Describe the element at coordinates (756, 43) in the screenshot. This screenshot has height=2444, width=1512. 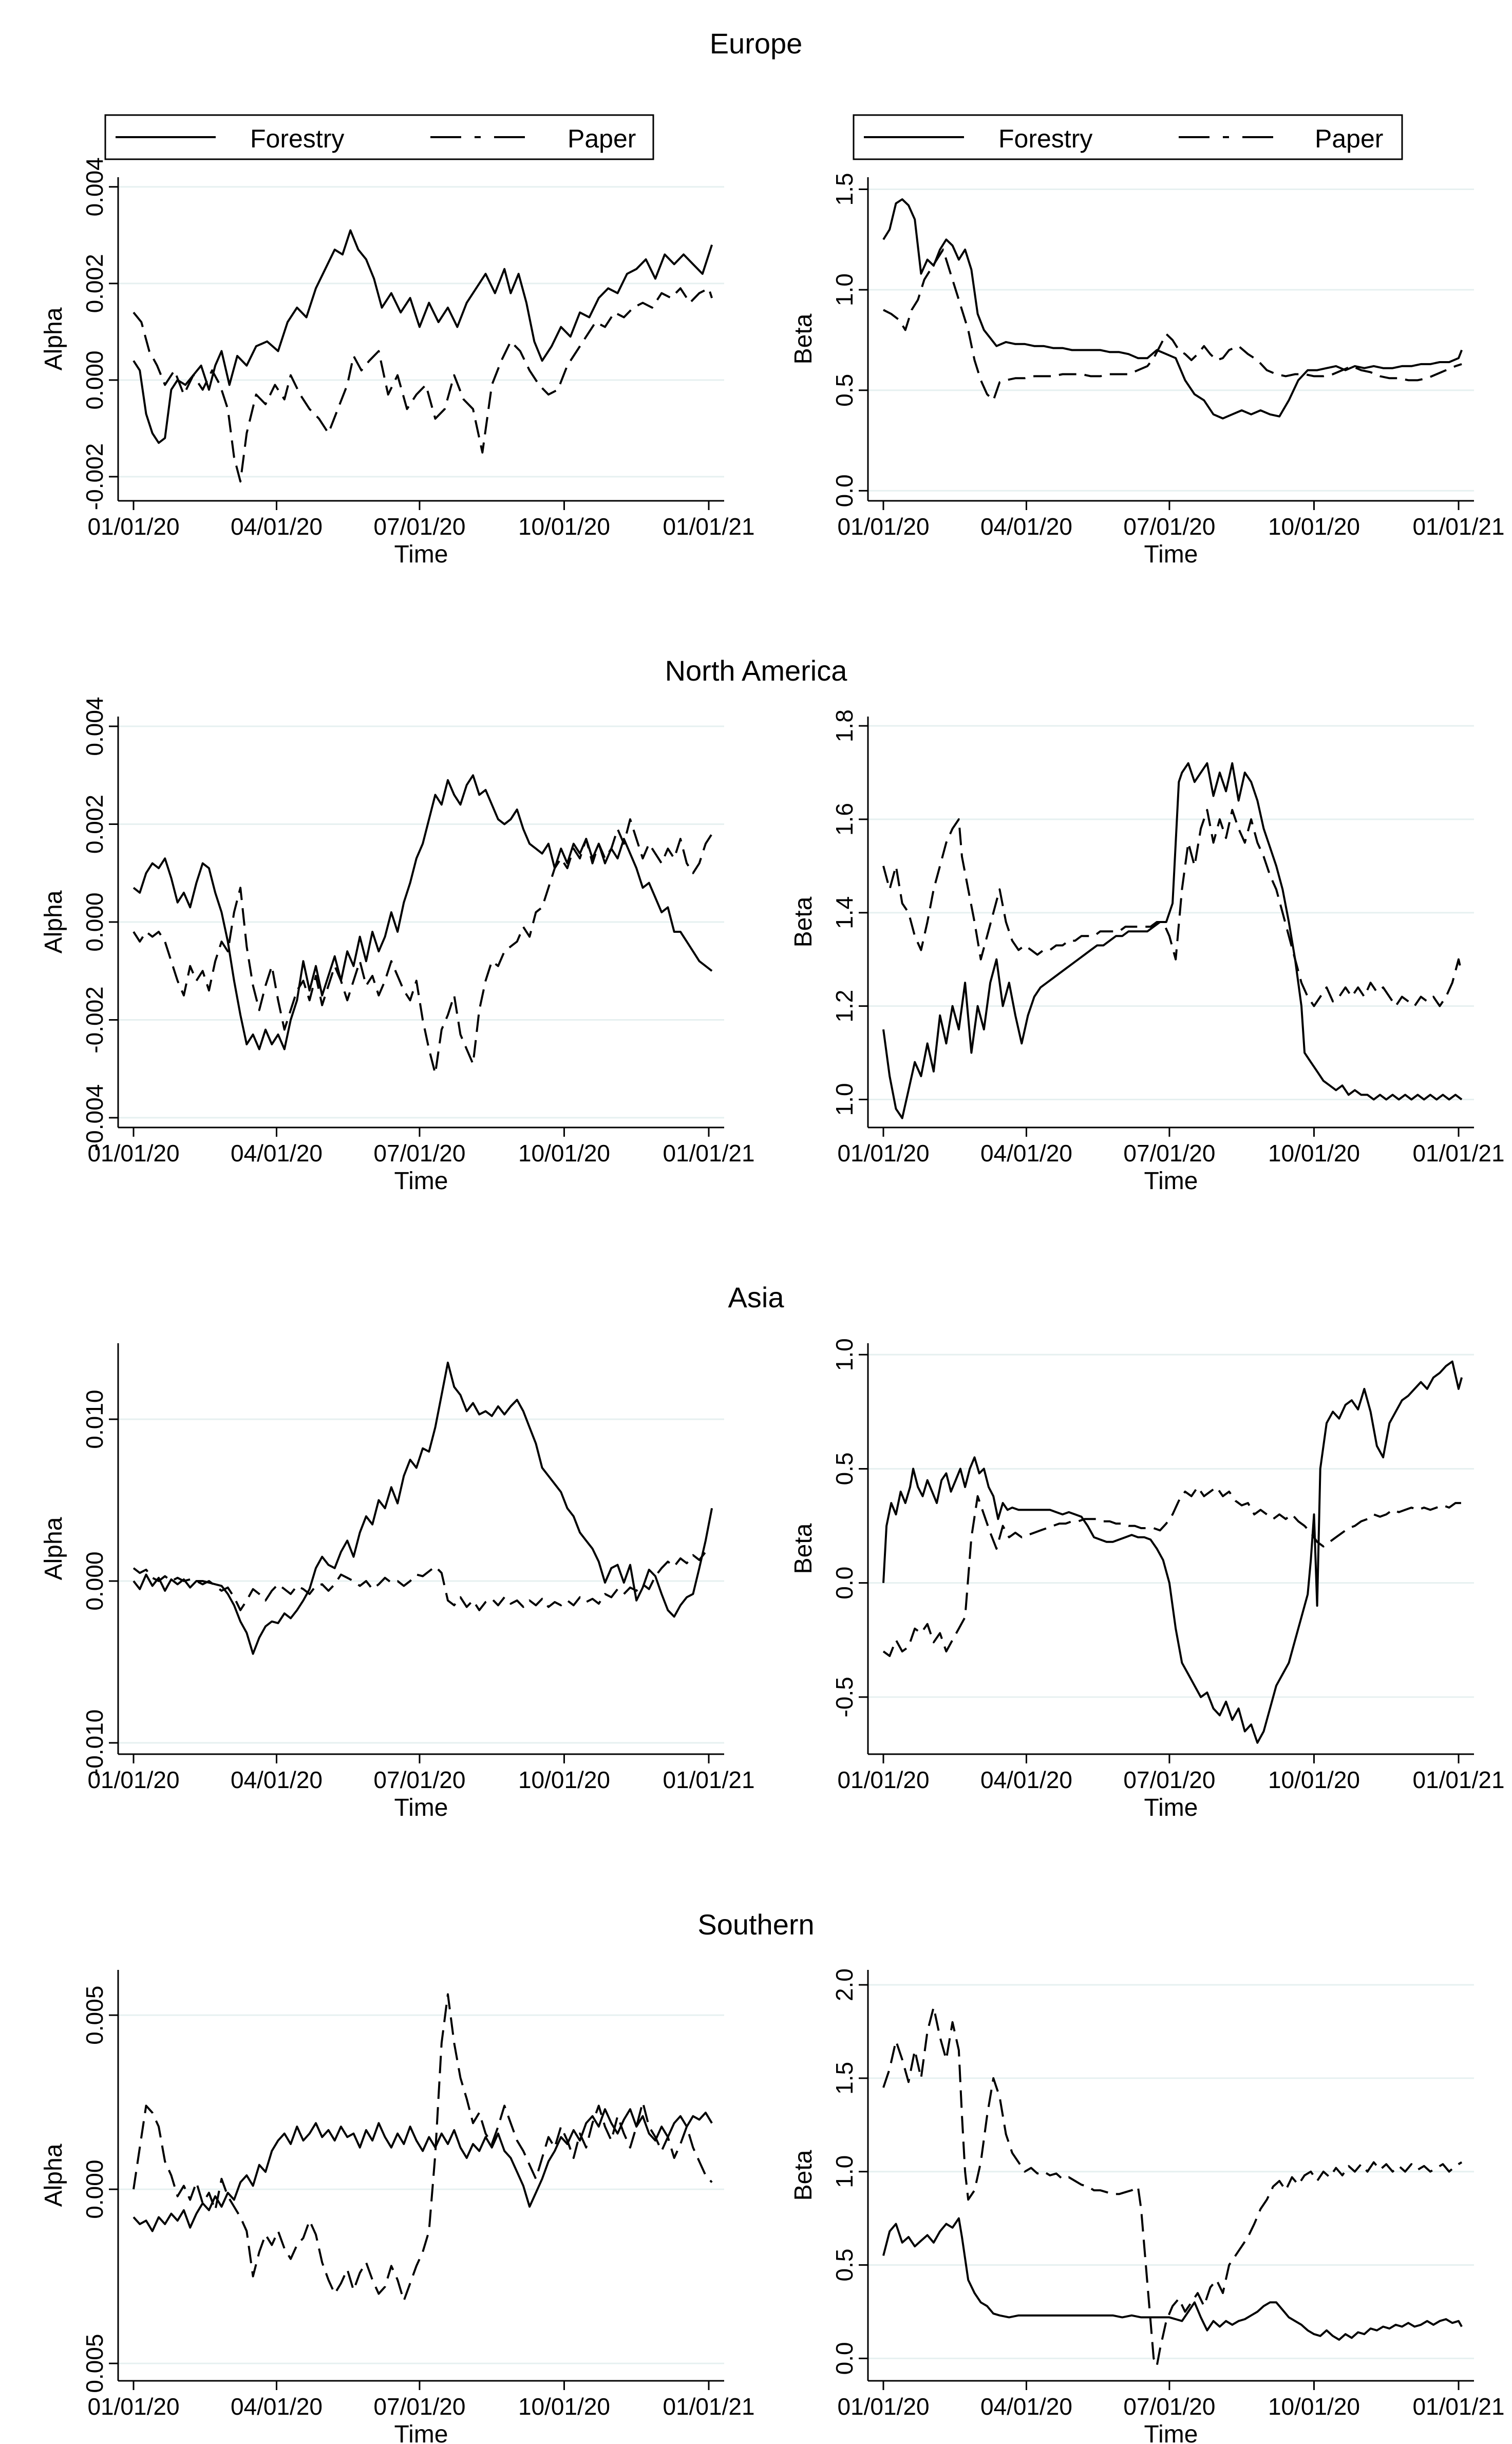
I see `group-title-europe: Europe` at that location.